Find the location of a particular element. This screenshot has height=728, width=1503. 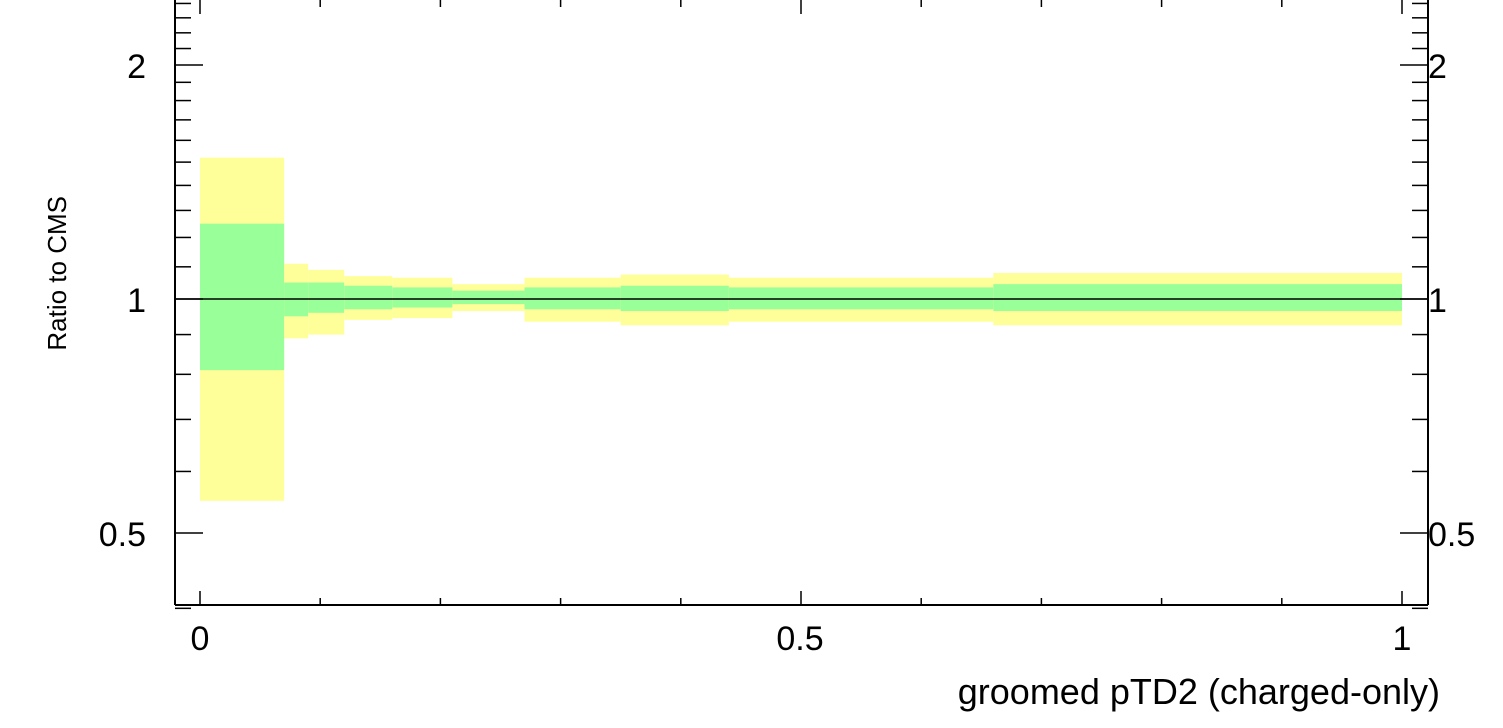

y-tick-label-left-1: 1 is located at coordinates (136, 301).